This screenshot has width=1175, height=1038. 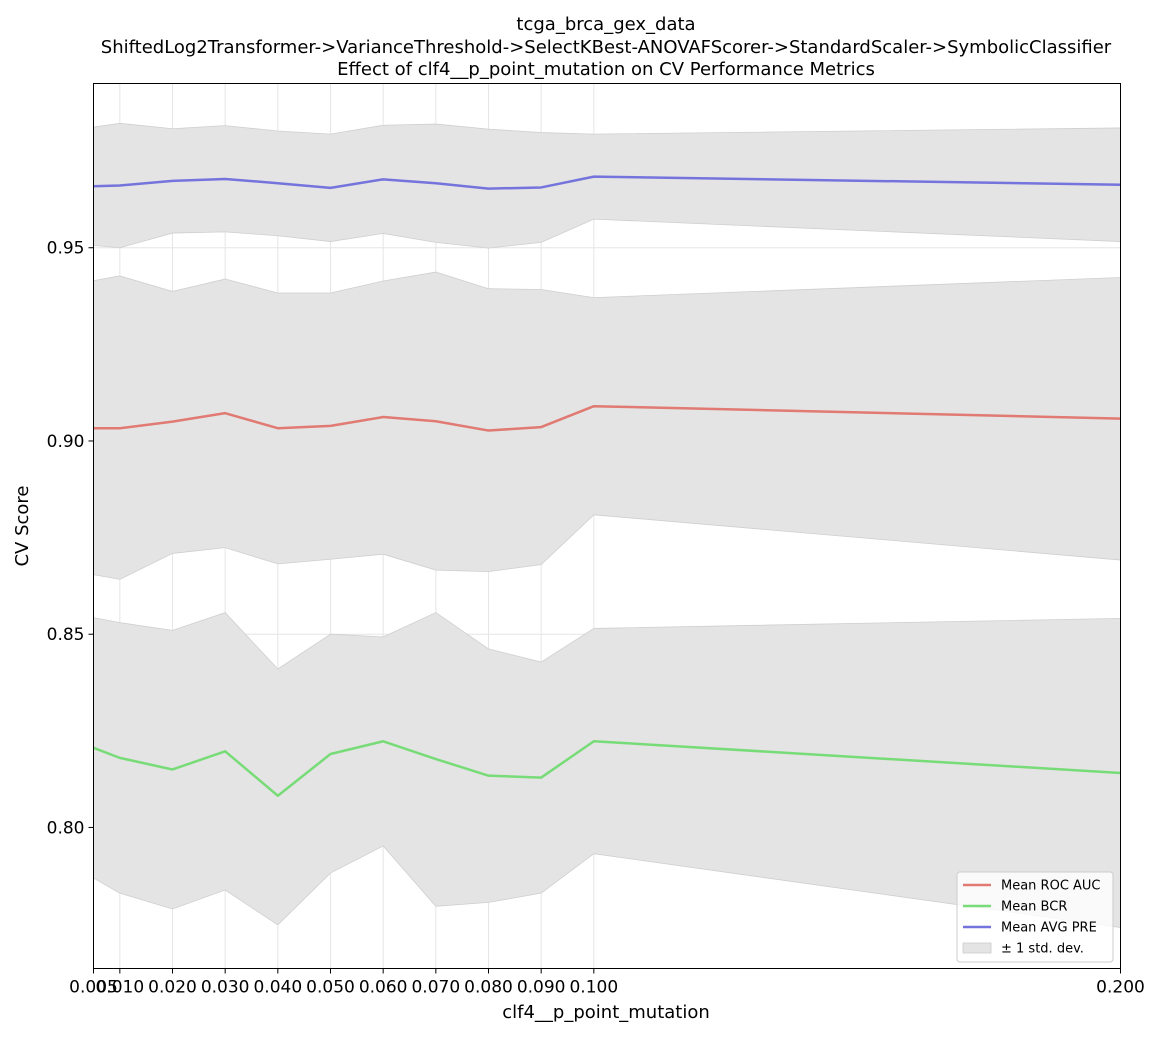 What do you see at coordinates (541, 988) in the screenshot?
I see `x-tick-label: 0.090` at bounding box center [541, 988].